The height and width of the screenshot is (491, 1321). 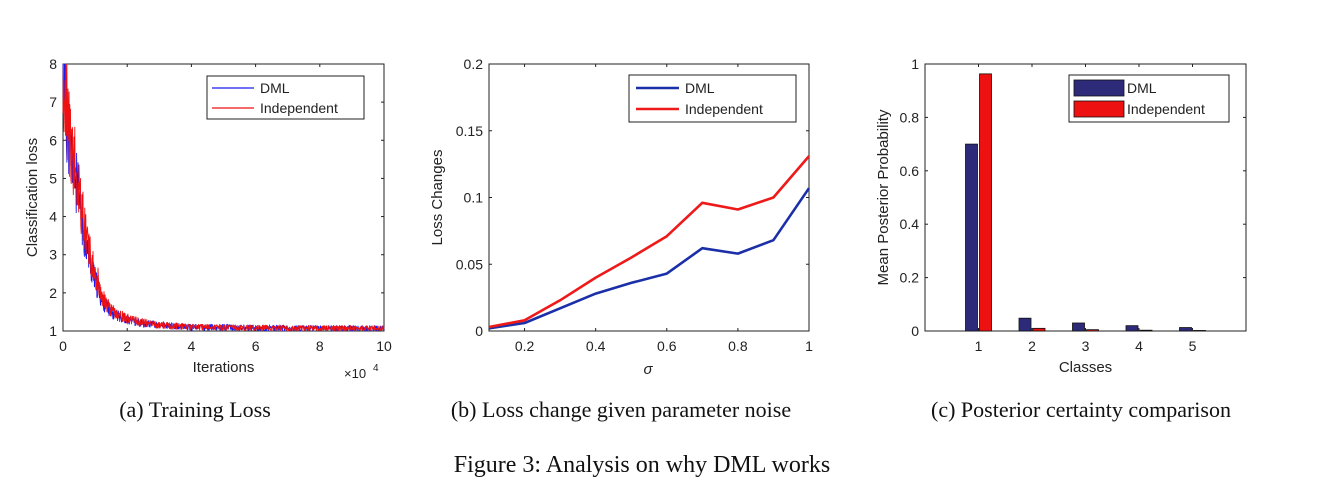 I want to click on legend-label-b: Independent, so click(x=724, y=109).